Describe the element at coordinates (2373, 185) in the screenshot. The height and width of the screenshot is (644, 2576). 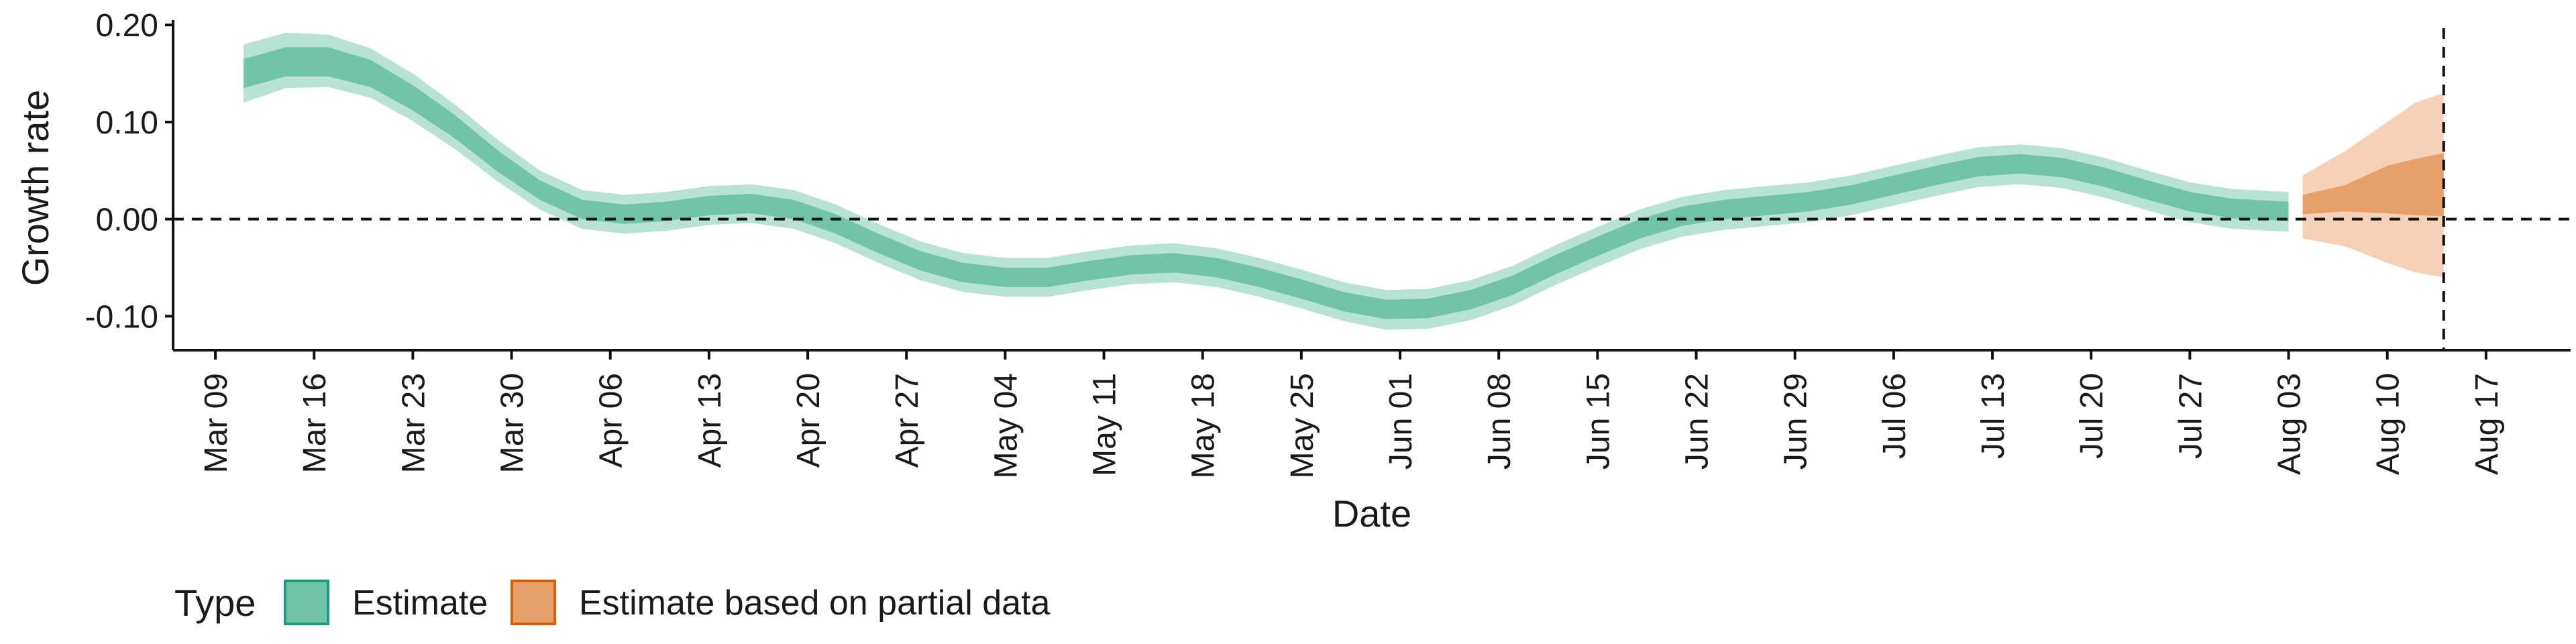
I see `series-1-inner-band` at that location.